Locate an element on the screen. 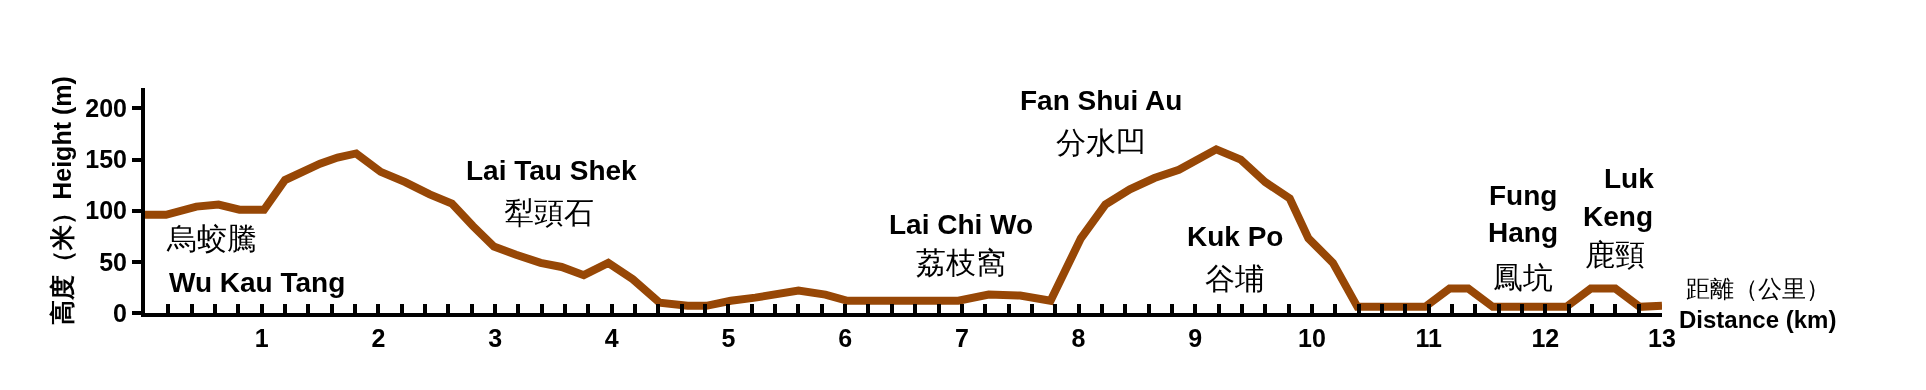 This screenshot has width=1926, height=390. x-tick-label: 8 is located at coordinates (1078, 338).